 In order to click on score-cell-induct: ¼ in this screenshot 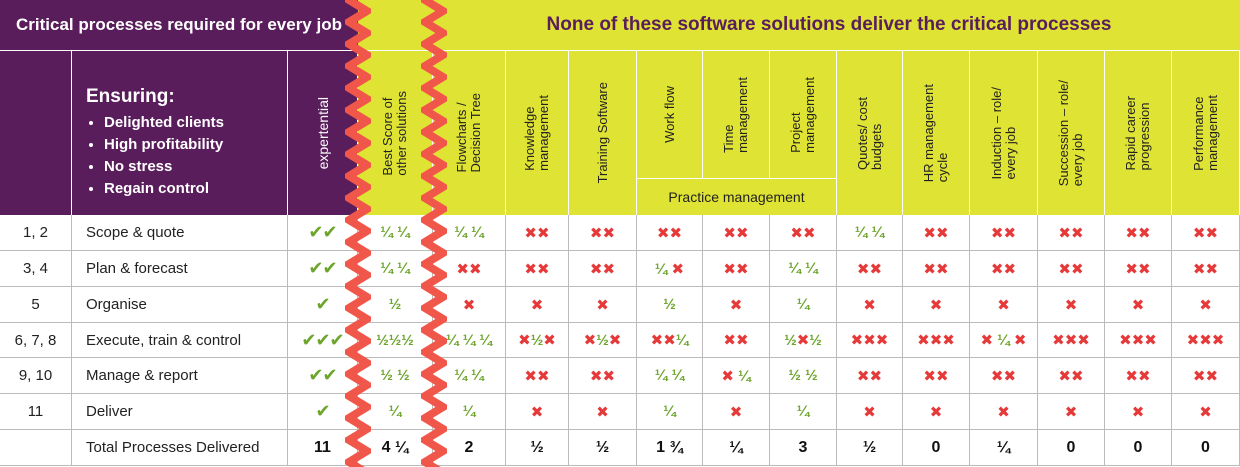, I will do `click(1004, 448)`.